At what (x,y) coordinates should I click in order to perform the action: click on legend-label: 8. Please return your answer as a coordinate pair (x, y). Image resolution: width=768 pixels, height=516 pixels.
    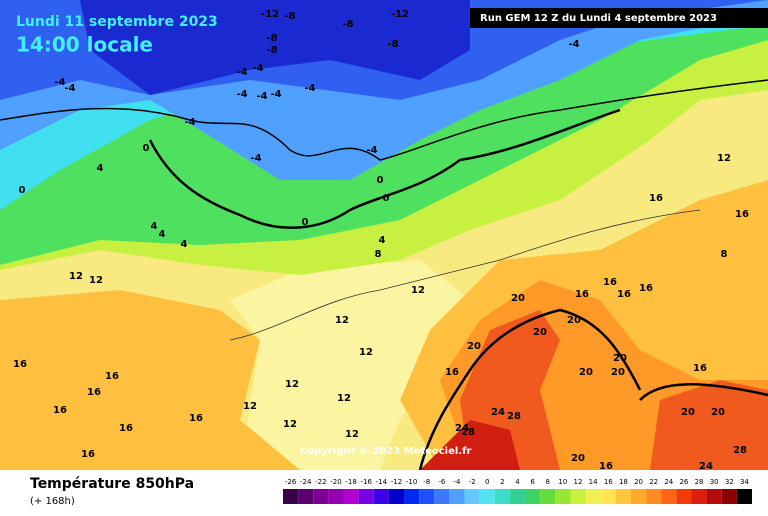
    Looking at the image, I should click on (548, 482).